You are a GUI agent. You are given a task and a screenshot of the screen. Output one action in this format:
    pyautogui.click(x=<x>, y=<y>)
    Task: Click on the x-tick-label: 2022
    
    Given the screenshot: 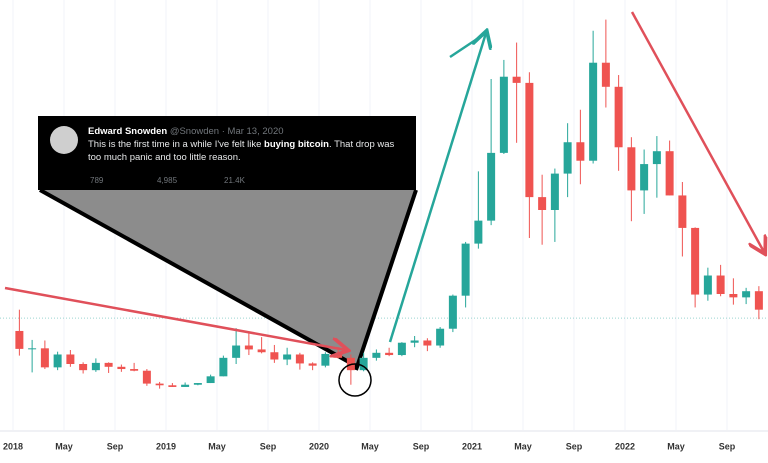 What is the action you would take?
    pyautogui.click(x=625, y=446)
    